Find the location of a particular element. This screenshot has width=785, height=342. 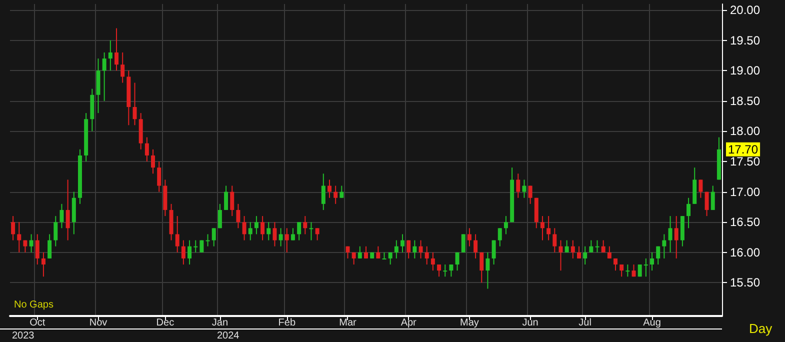

x-tick-label: Mar is located at coordinates (348, 323).